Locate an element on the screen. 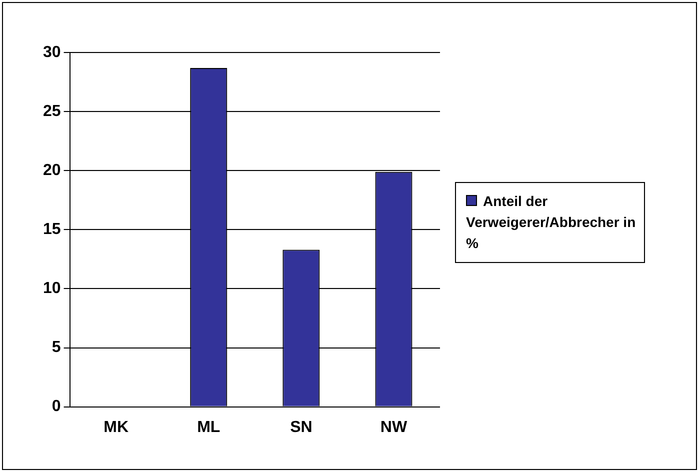 The width and height of the screenshot is (699, 472). y-tick-label: 15 is located at coordinates (52, 229).